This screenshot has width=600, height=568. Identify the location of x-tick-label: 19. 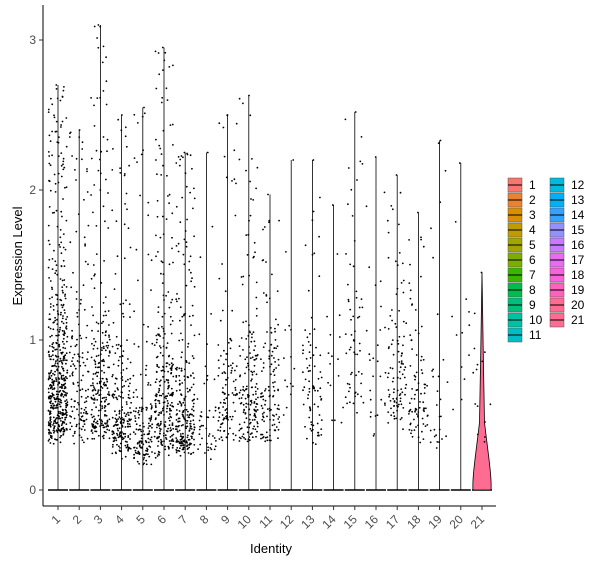
(435, 522).